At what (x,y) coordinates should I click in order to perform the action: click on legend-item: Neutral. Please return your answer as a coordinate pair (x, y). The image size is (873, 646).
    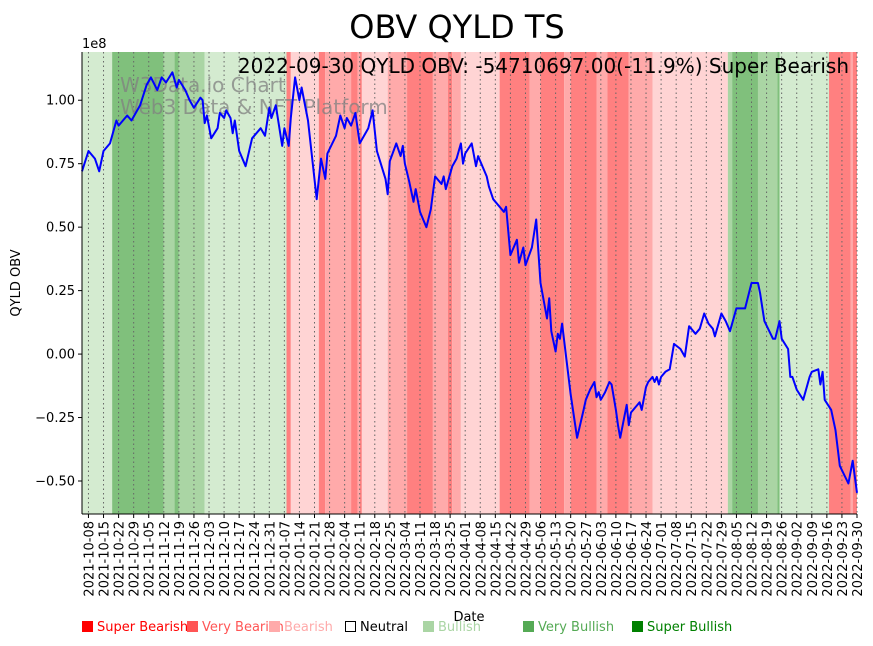
    Looking at the image, I should click on (376, 627).